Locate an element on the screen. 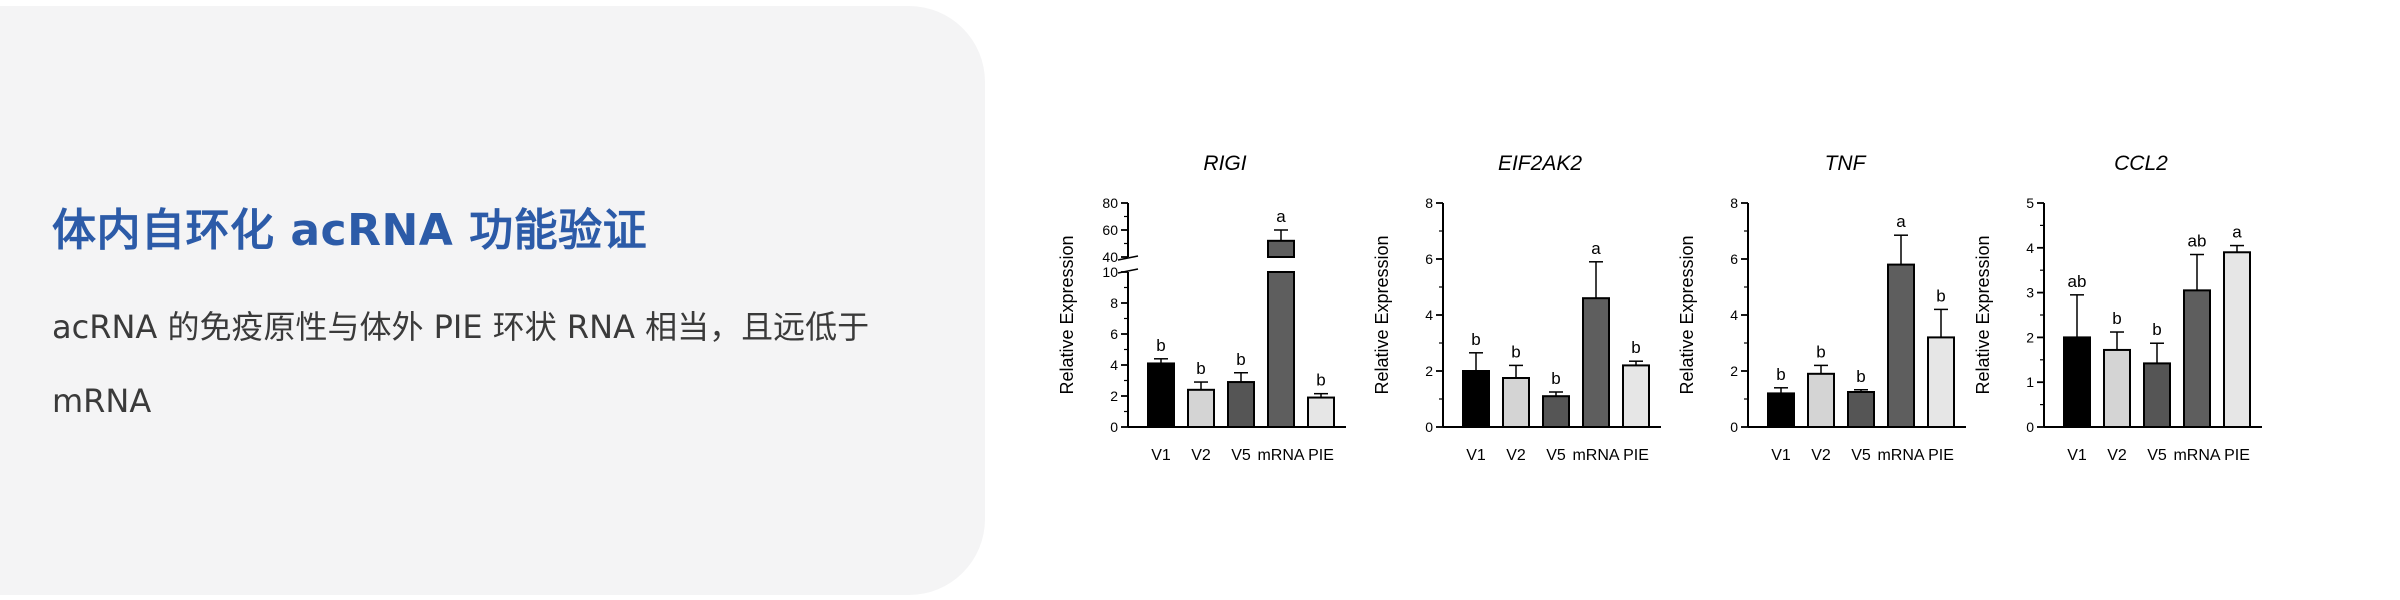  y-tick-label: 3 is located at coordinates (2030, 293).